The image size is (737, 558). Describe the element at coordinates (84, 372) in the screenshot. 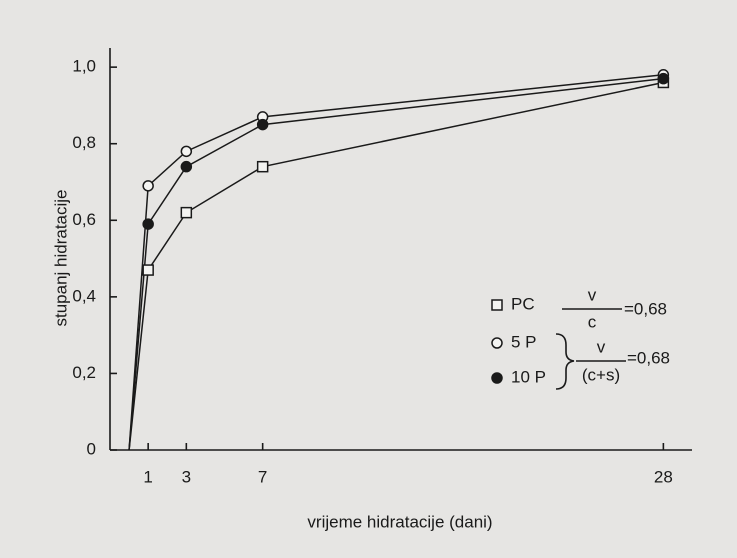

I see `y-tick-label: 0,2` at that location.